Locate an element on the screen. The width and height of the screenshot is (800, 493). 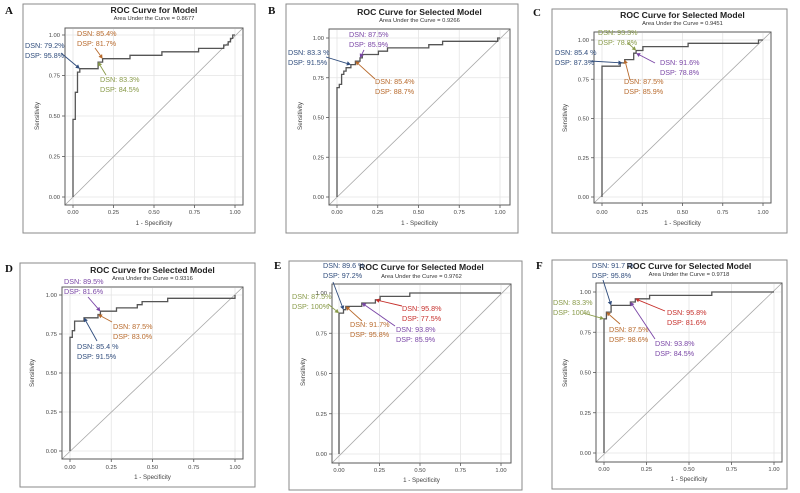
cutpoint-annotation: DSN: 87.5%DSP: 98.6% is located at coordinates (627, 328).